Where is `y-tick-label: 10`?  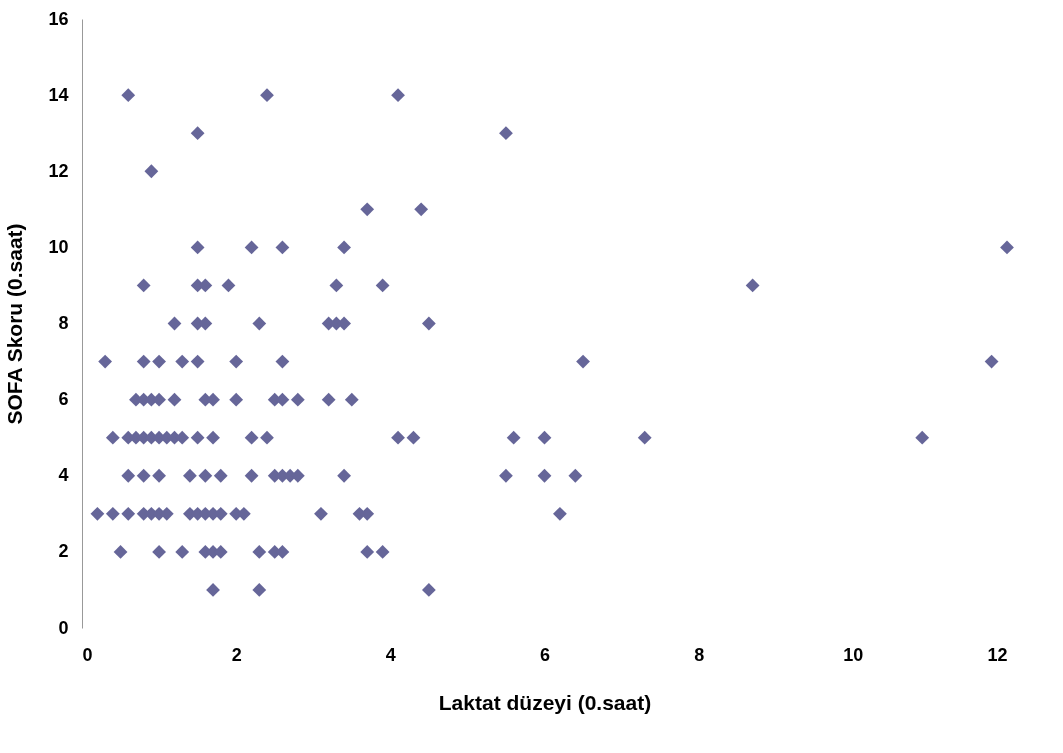
y-tick-label: 10 is located at coordinates (58, 246).